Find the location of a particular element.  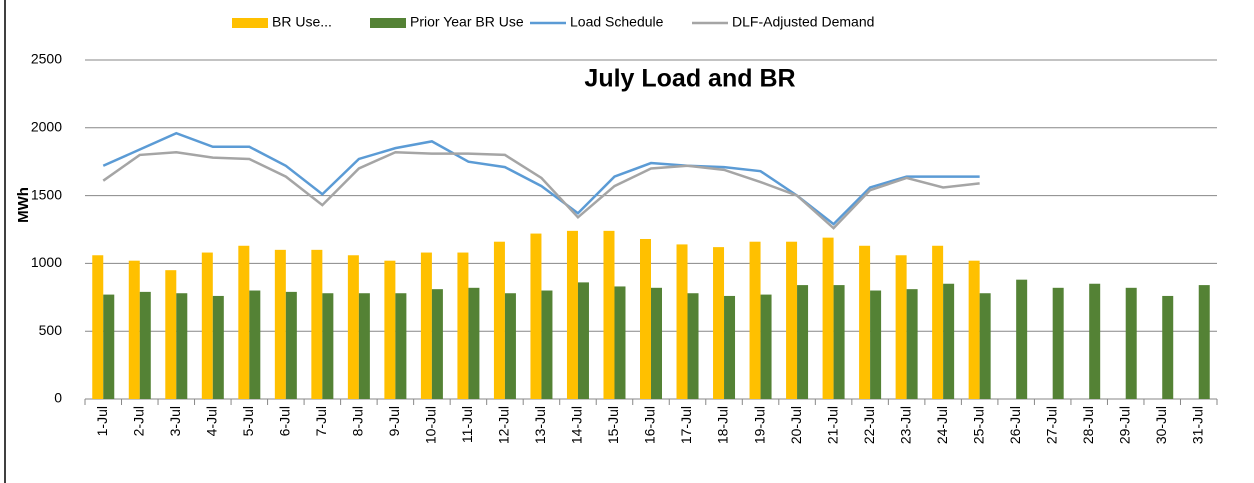

x-tick-label: 12-Jul is located at coordinates (504, 425).